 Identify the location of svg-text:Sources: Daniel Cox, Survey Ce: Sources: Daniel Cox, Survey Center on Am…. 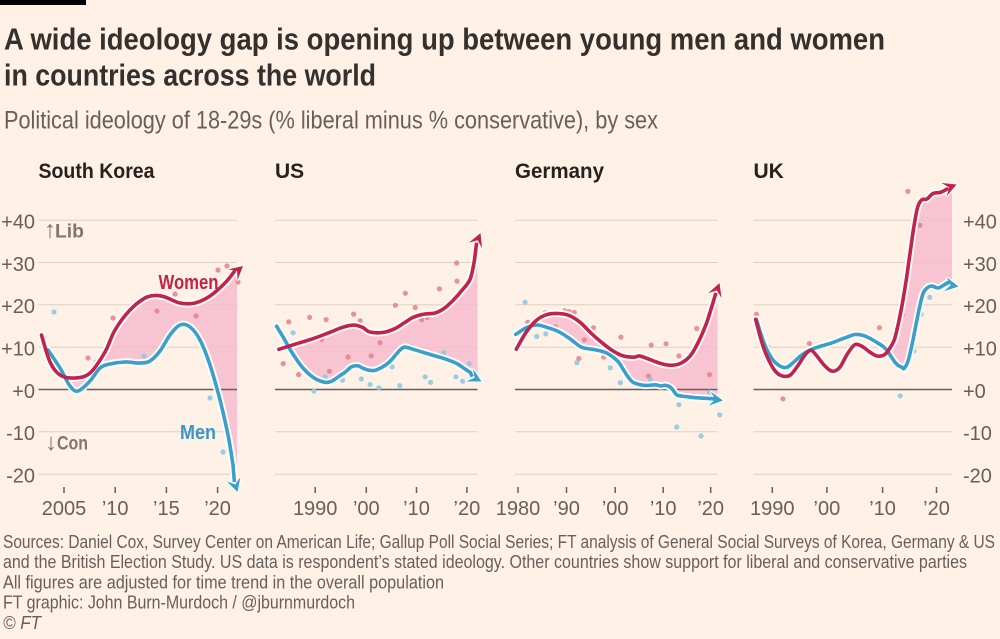
(499, 541).